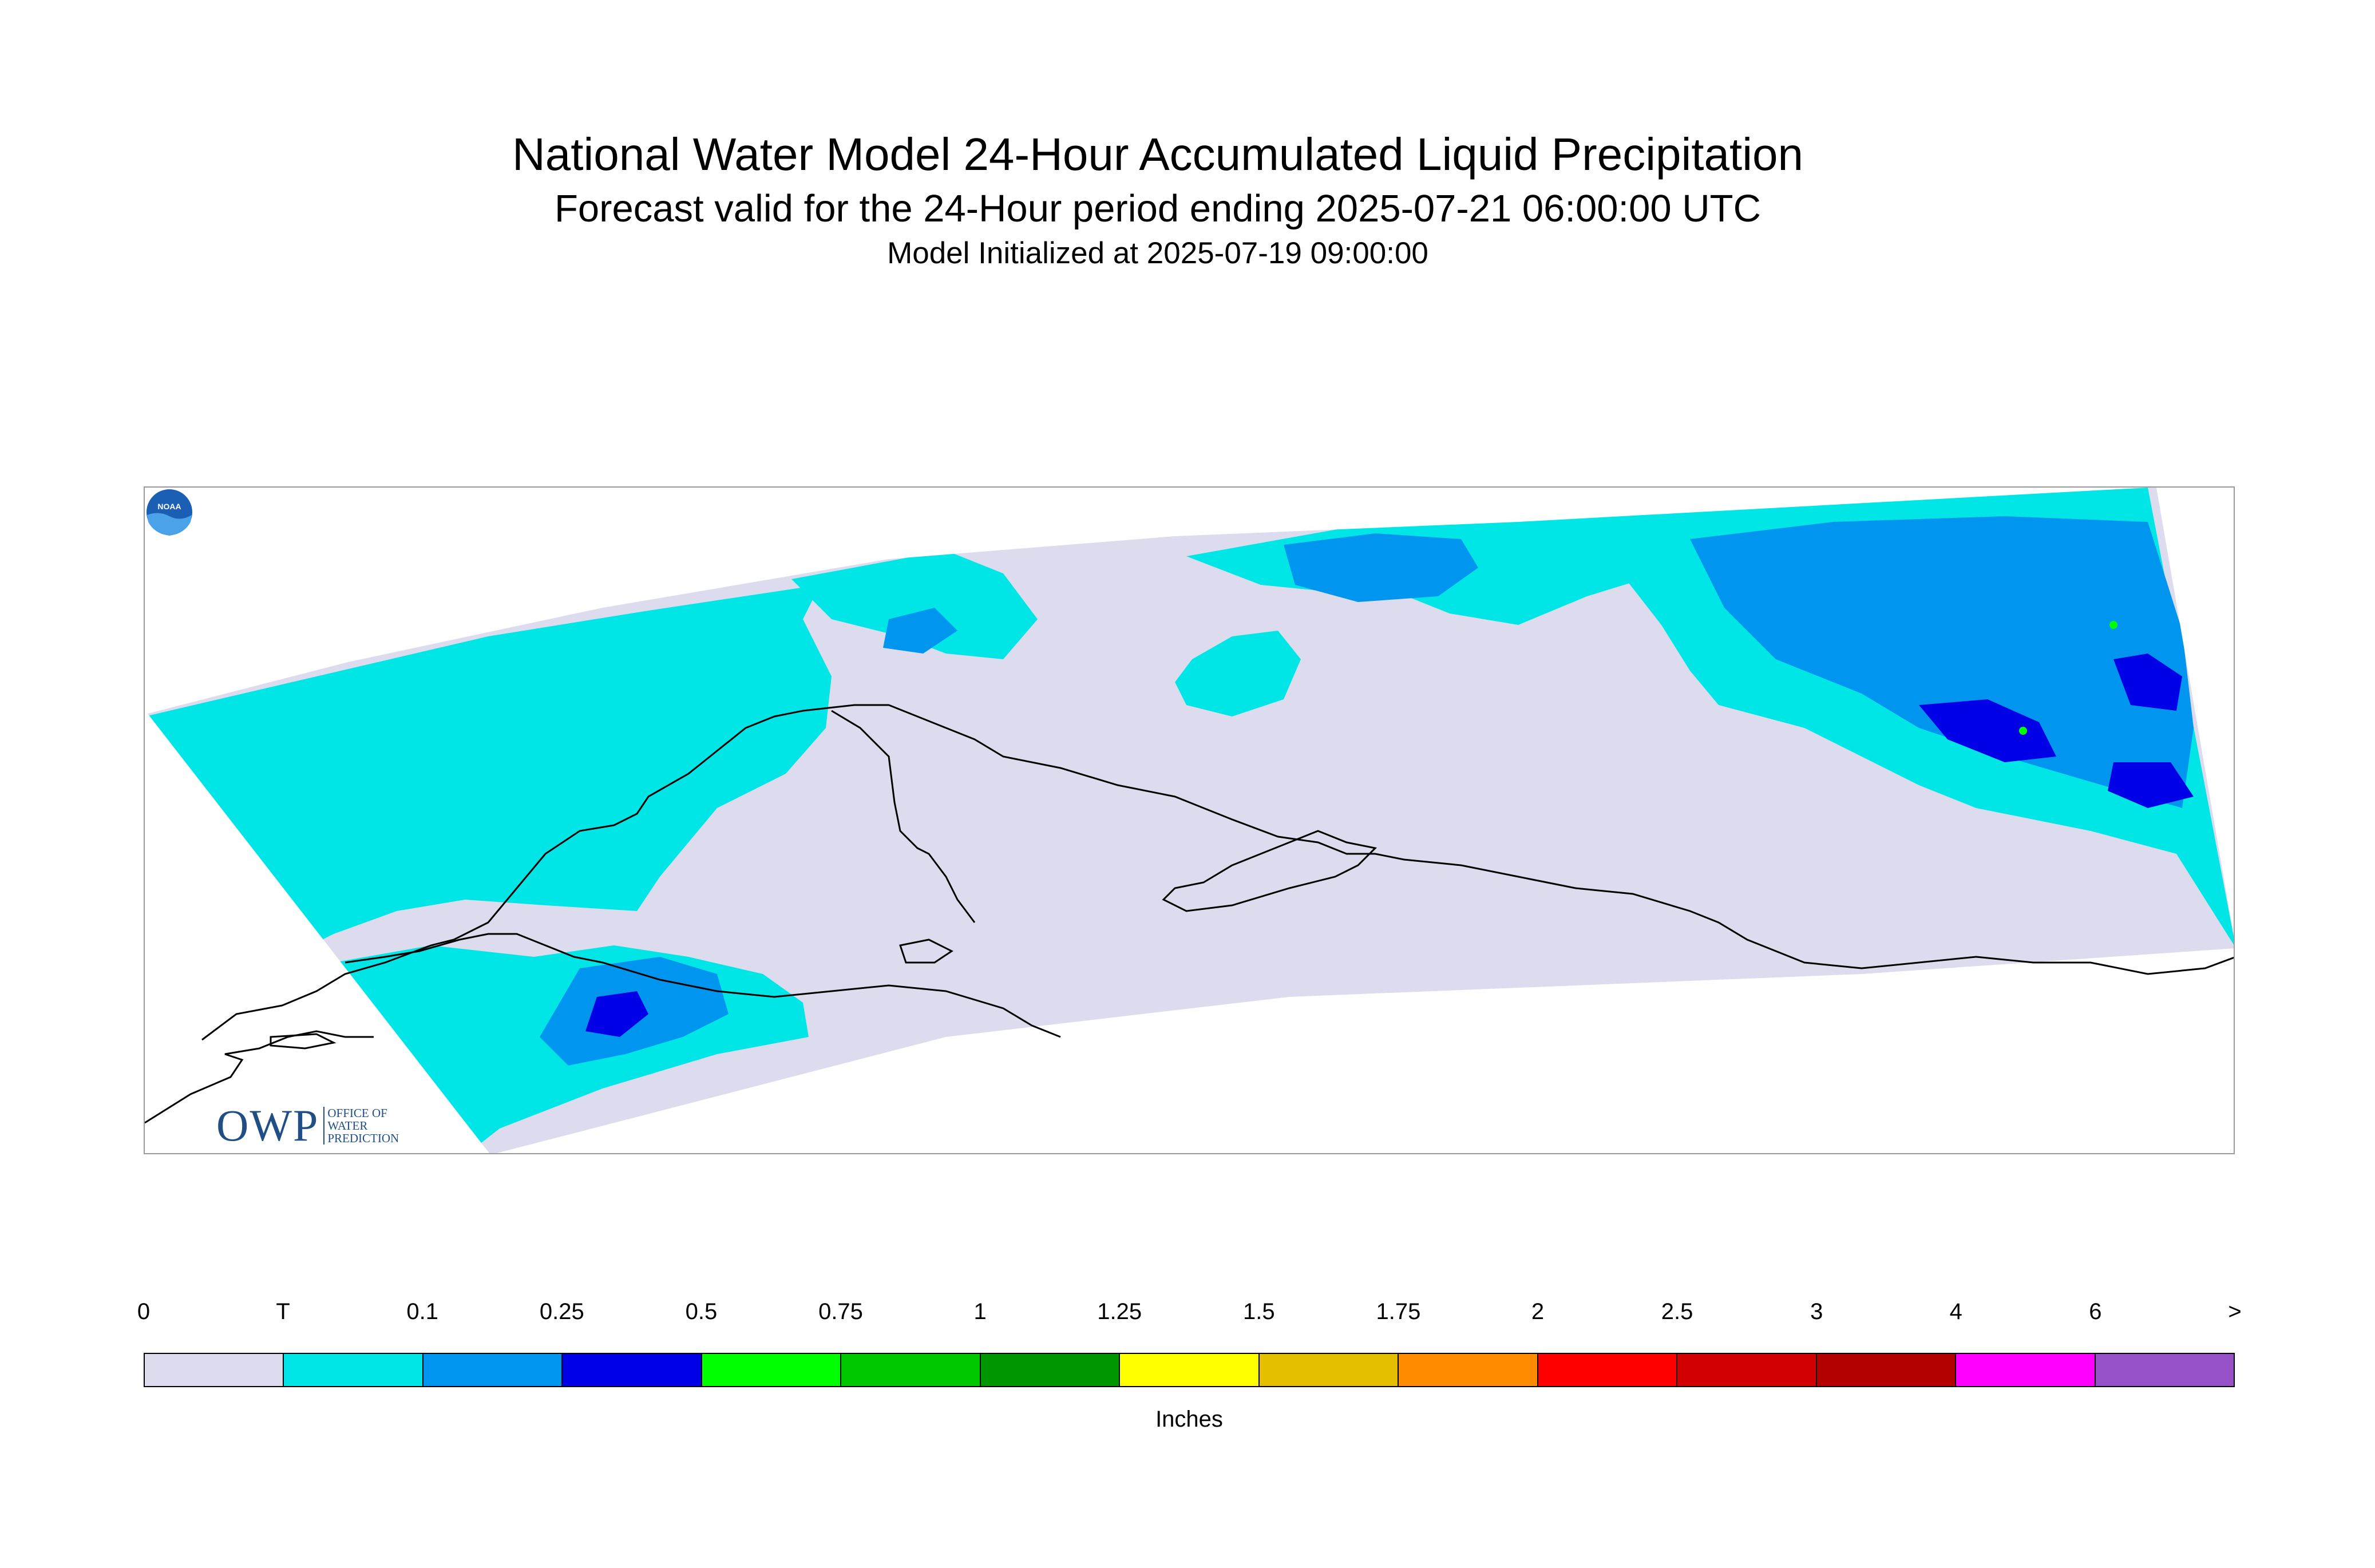  What do you see at coordinates (703, 985) in the screenshot?
I see `coastline-peninsula` at bounding box center [703, 985].